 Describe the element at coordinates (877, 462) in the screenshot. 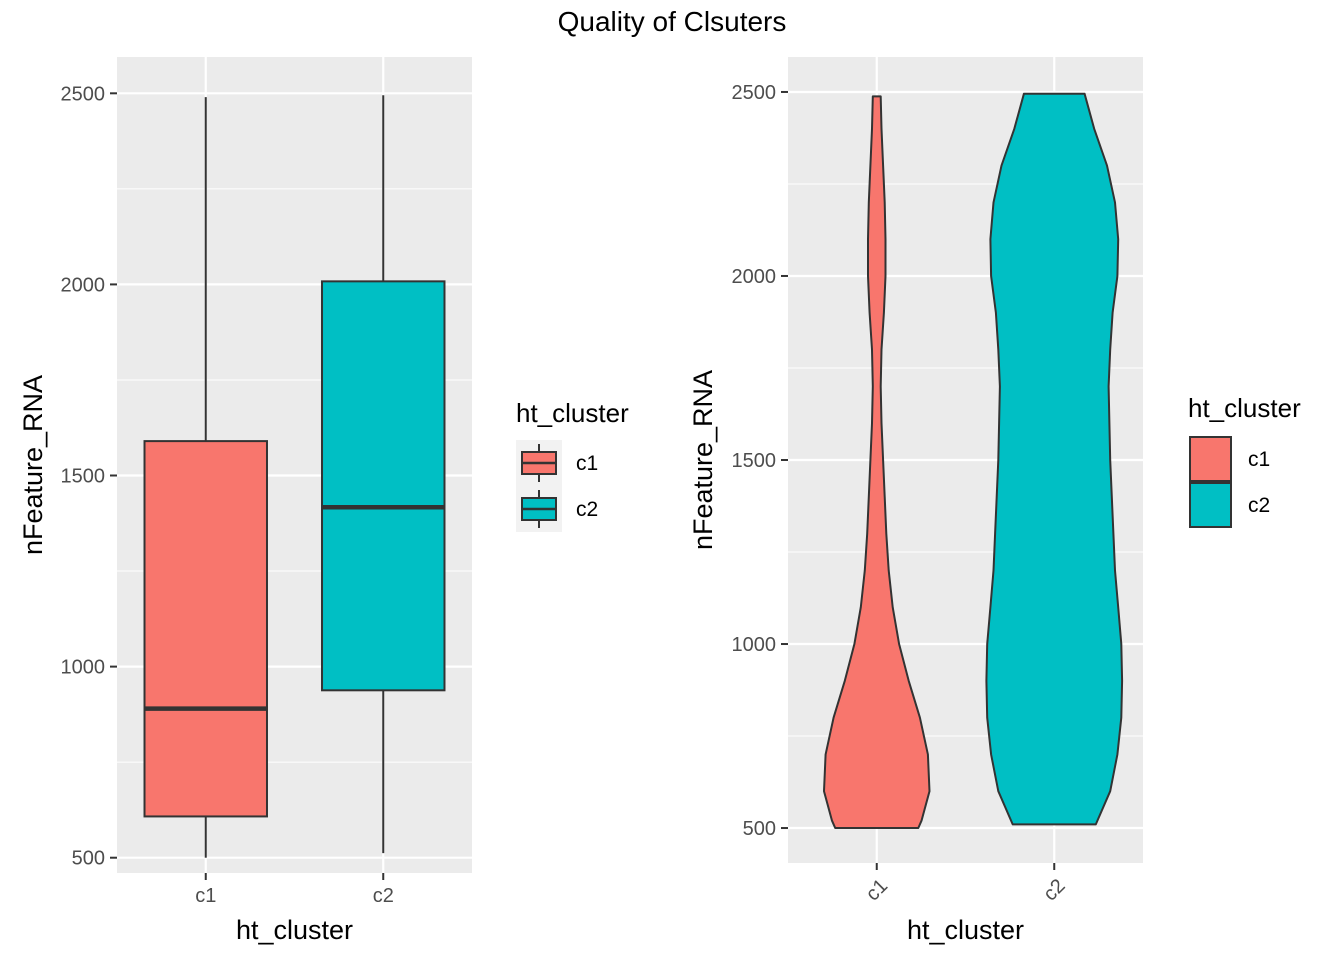

I see `violin-c1` at that location.